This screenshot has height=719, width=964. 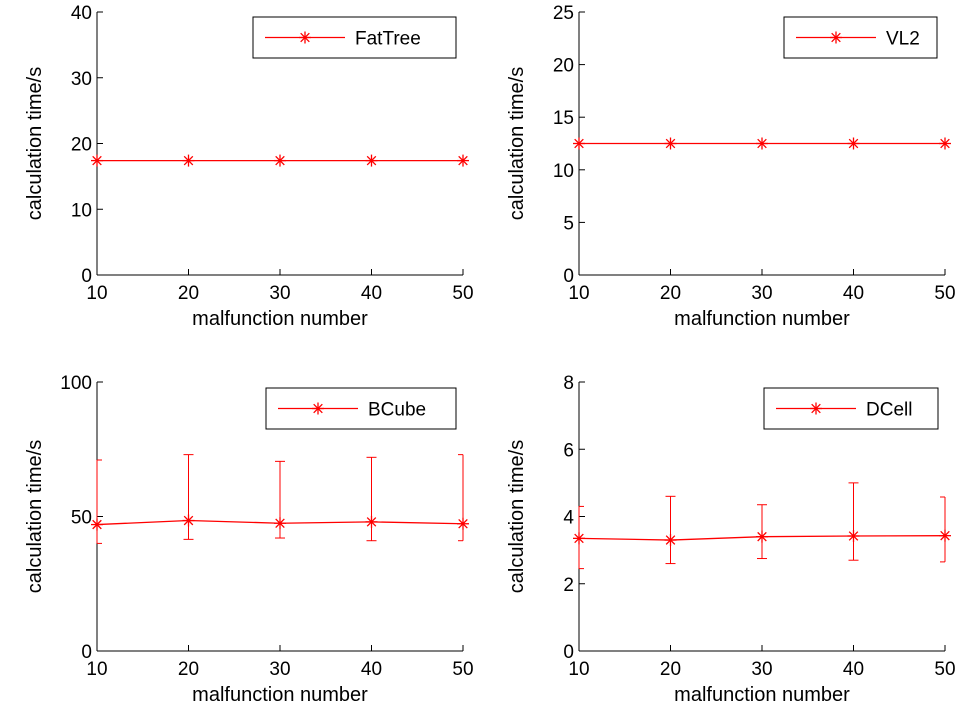 What do you see at coordinates (563, 13) in the screenshot?
I see `chart-2-y-tick-label: 25` at bounding box center [563, 13].